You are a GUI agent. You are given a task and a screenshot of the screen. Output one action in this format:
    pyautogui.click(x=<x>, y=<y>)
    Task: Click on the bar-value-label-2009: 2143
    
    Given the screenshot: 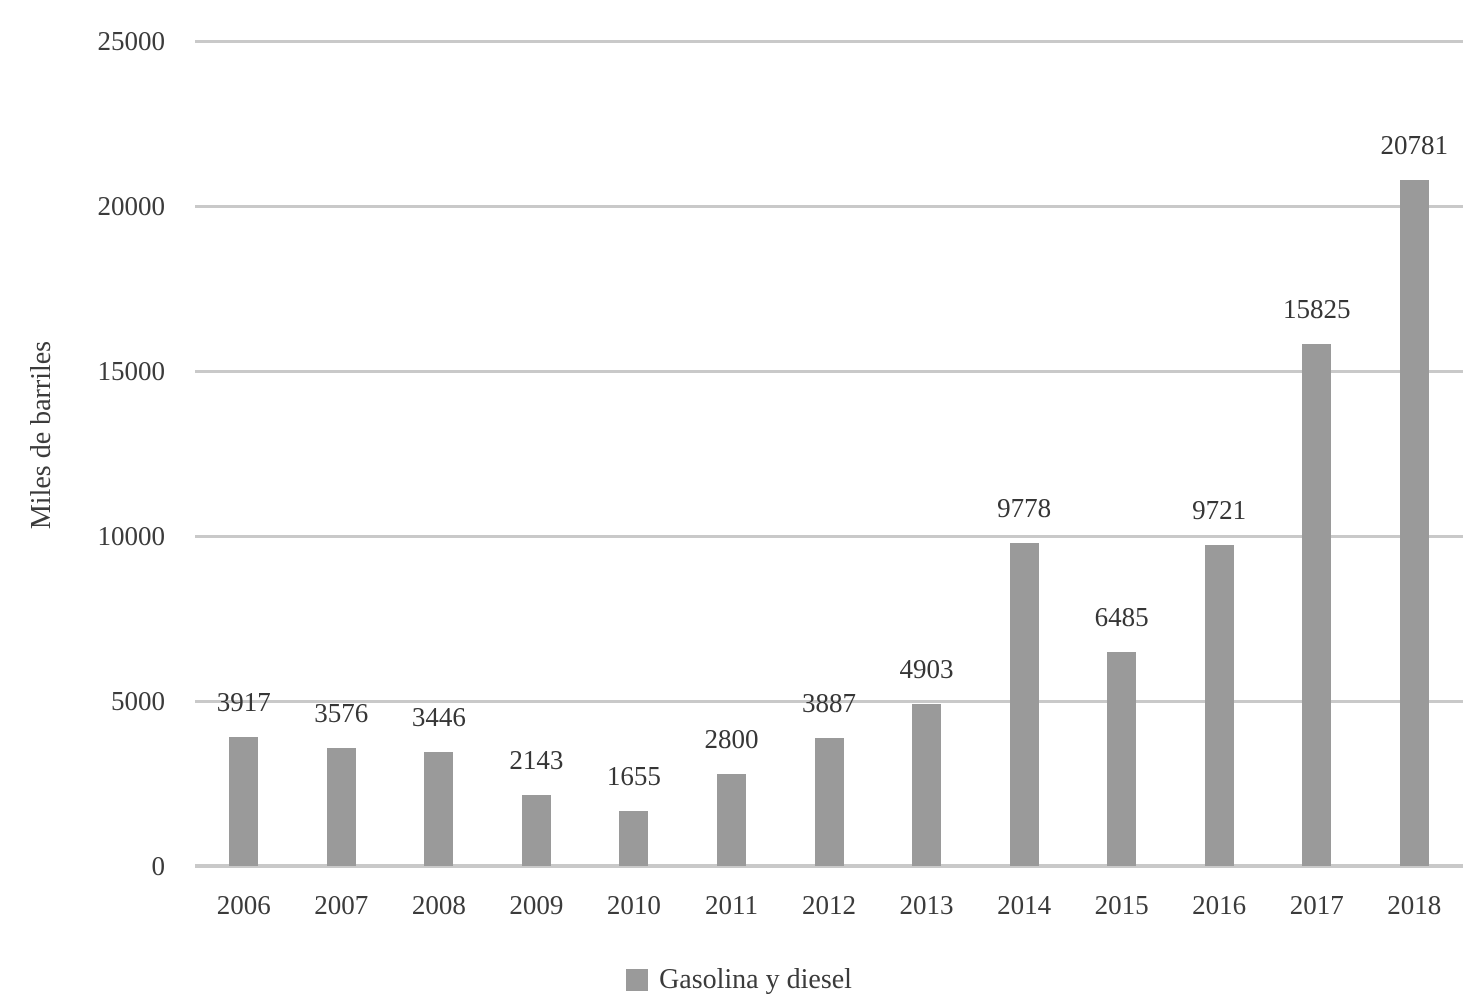 What is the action you would take?
    pyautogui.click(x=536, y=760)
    